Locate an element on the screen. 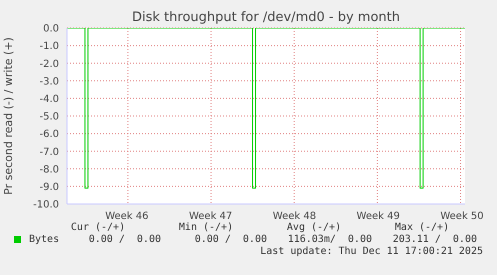 The width and height of the screenshot is (497, 275). y-tick-label: -10.0 is located at coordinates (46, 205).